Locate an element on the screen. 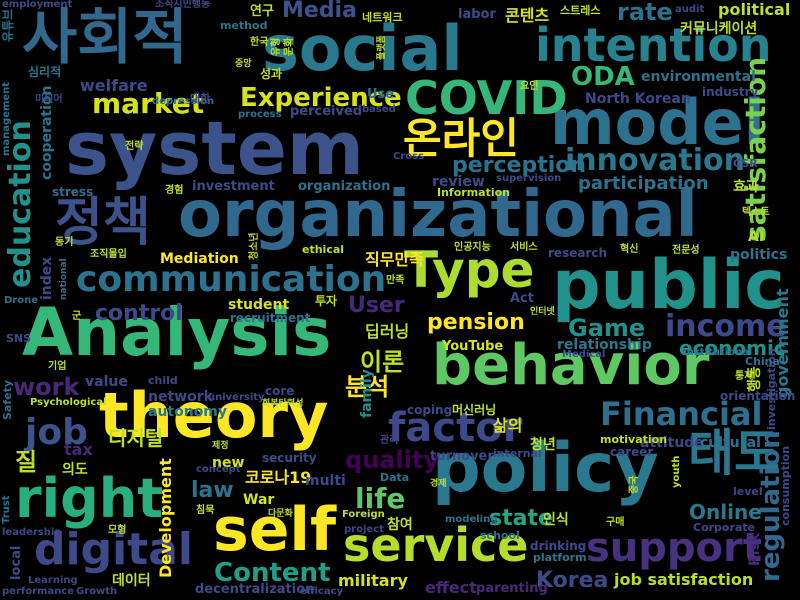  word-child: child is located at coordinates (163, 380).